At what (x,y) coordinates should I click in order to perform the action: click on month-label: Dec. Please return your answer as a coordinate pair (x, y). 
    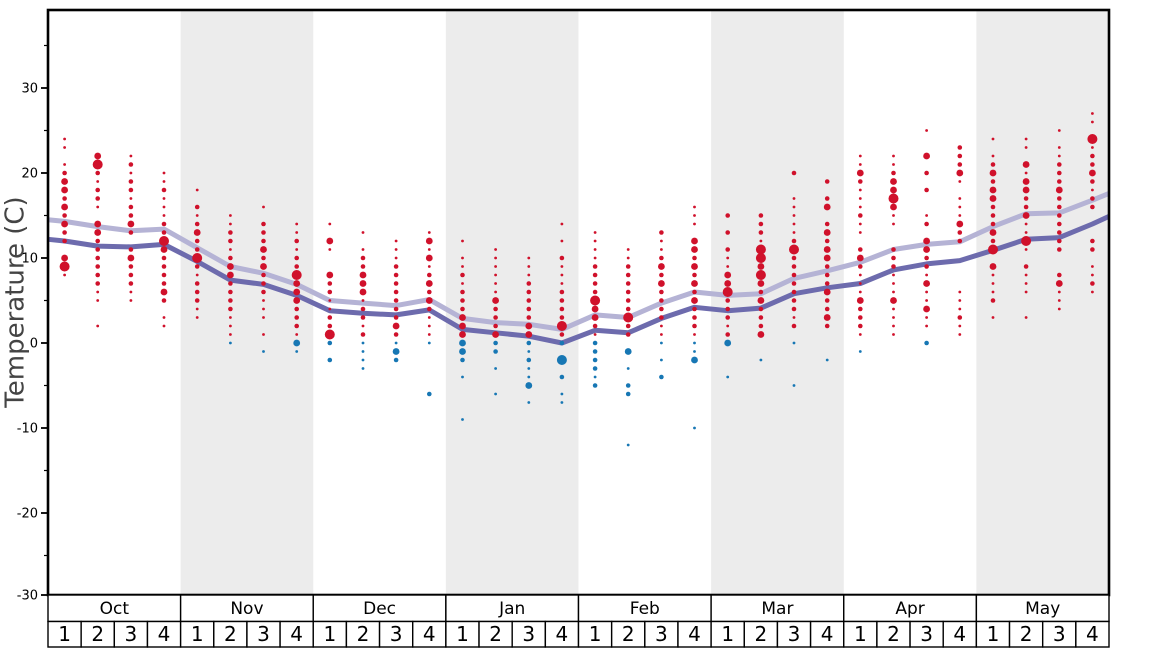
    Looking at the image, I should click on (379, 609).